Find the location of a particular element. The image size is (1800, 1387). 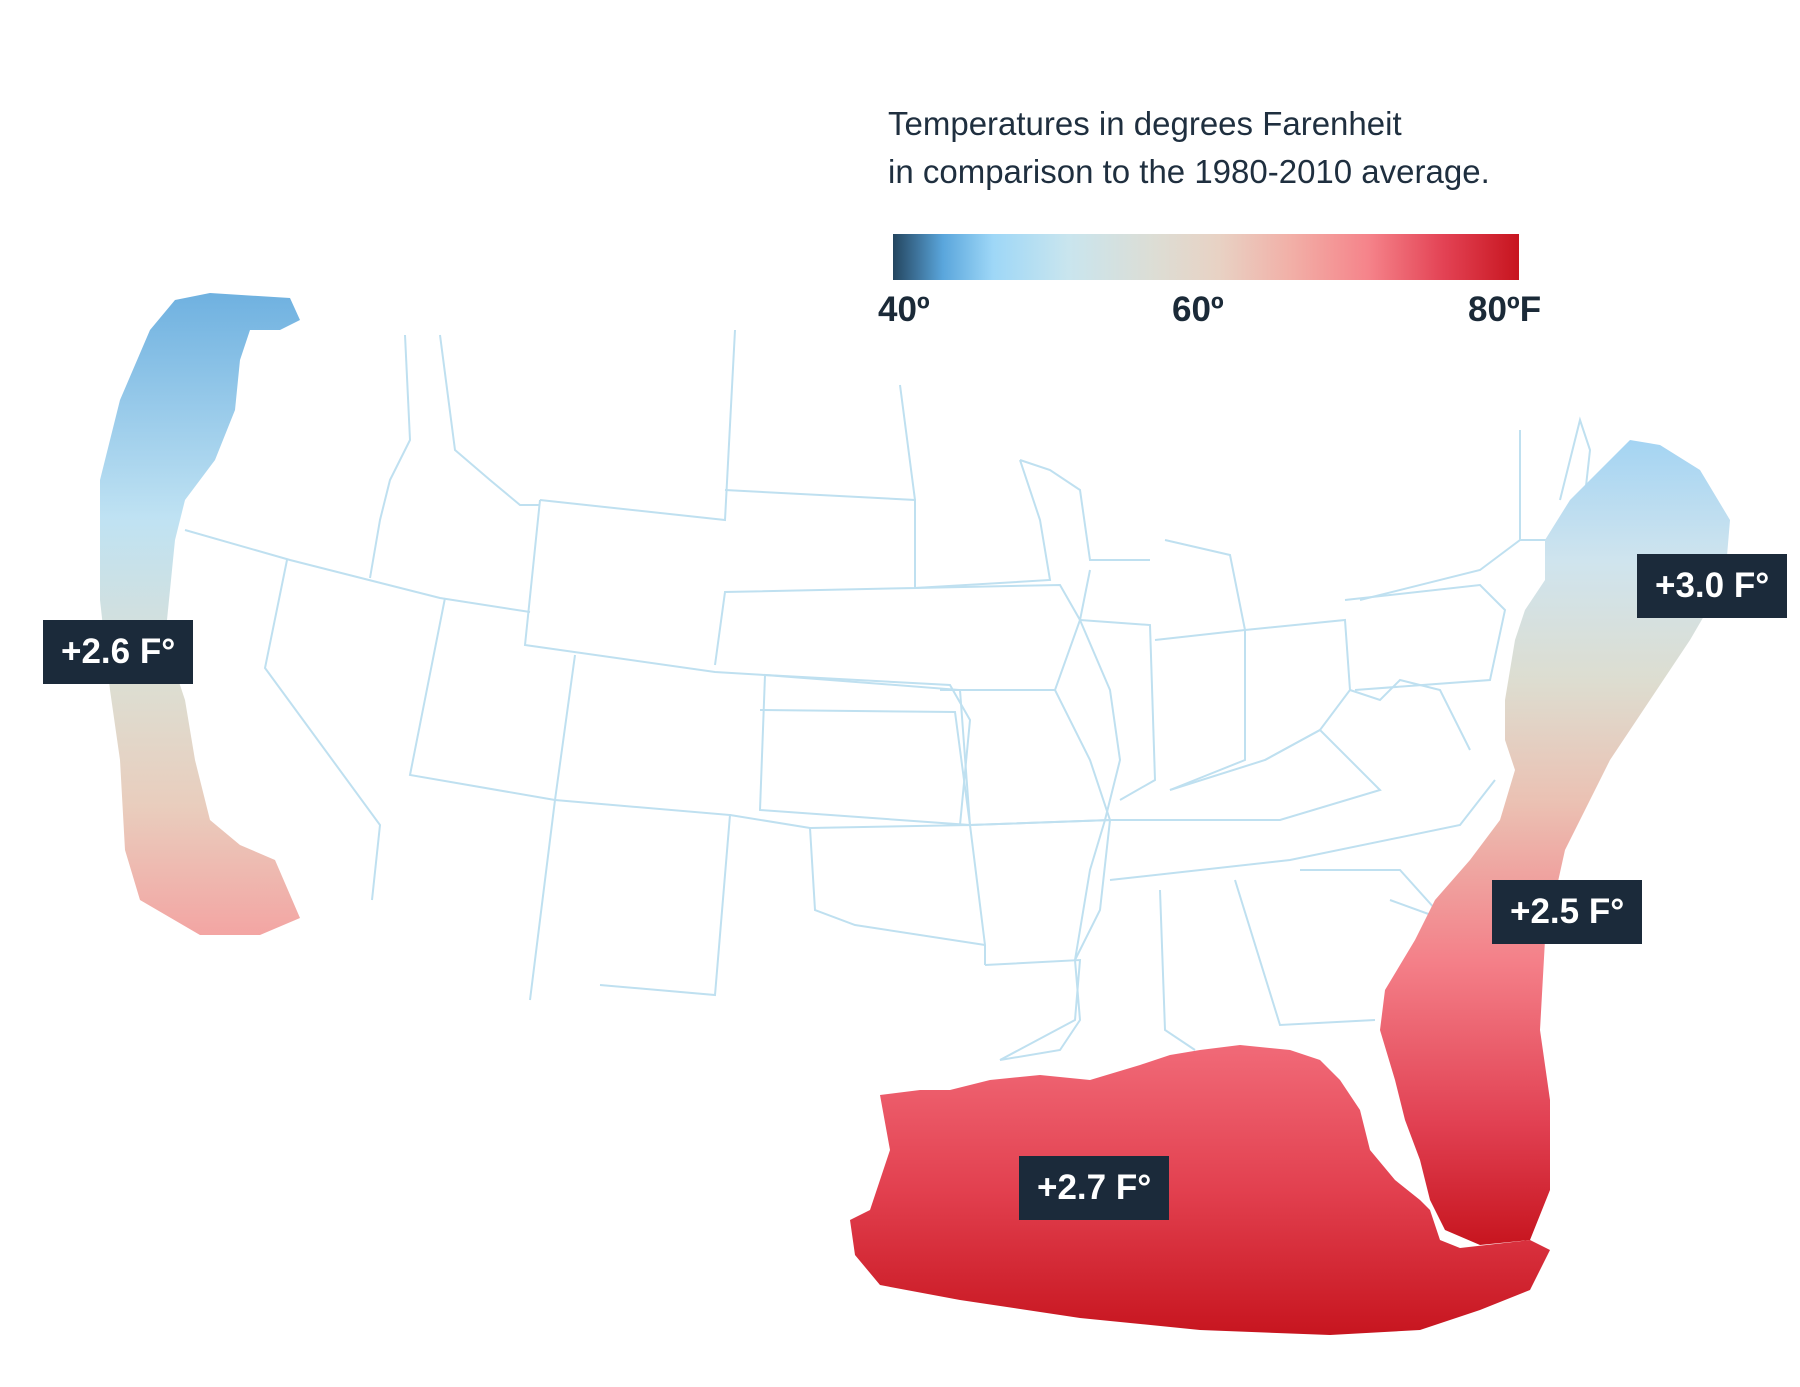

kansas-border is located at coordinates (865, 767).